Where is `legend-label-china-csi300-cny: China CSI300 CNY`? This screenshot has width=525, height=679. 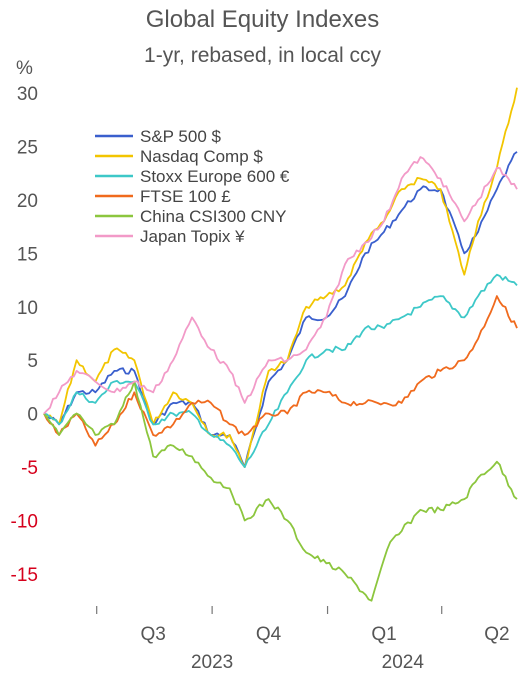
legend-label-china-csi300-cny: China CSI300 CNY is located at coordinates (213, 216).